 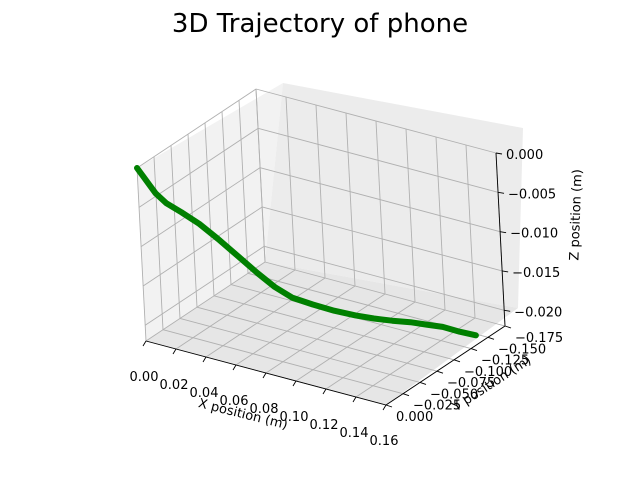 What do you see at coordinates (524, 155) in the screenshot?
I see `z-tick-label: 0.000` at bounding box center [524, 155].